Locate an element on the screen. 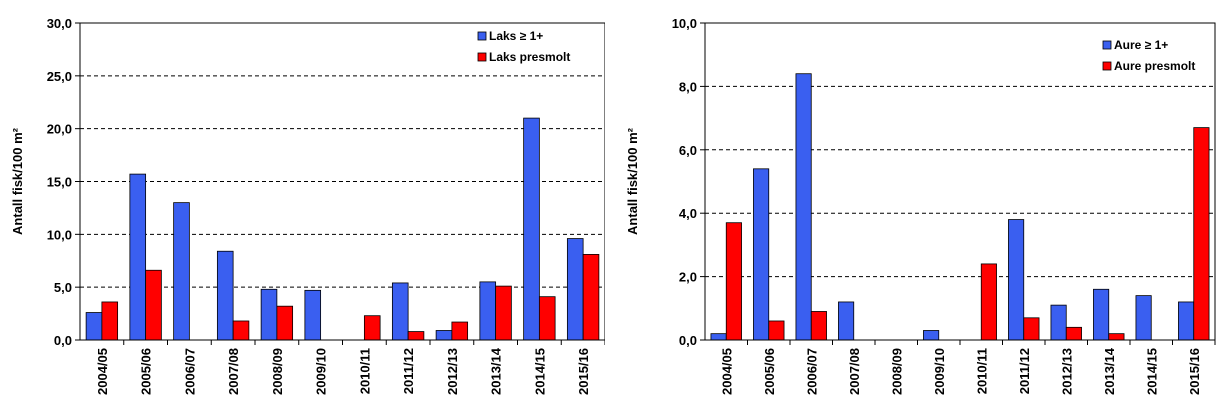 Image resolution: width=1217 pixels, height=410 pixels. y-tick-label: 25,0 is located at coordinates (59, 76).